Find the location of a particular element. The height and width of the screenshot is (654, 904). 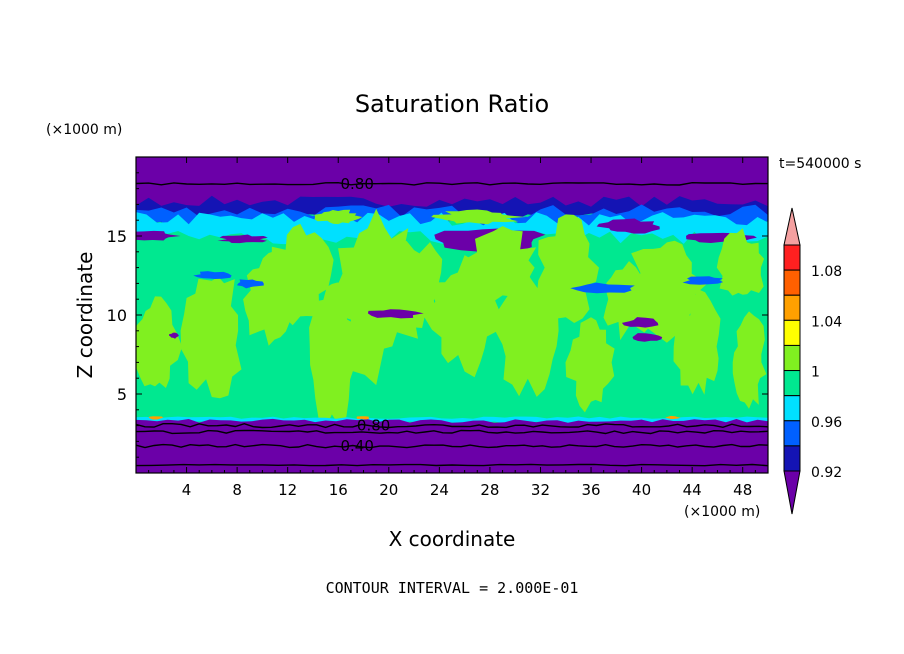

x-tick-label: 44 is located at coordinates (692, 490).